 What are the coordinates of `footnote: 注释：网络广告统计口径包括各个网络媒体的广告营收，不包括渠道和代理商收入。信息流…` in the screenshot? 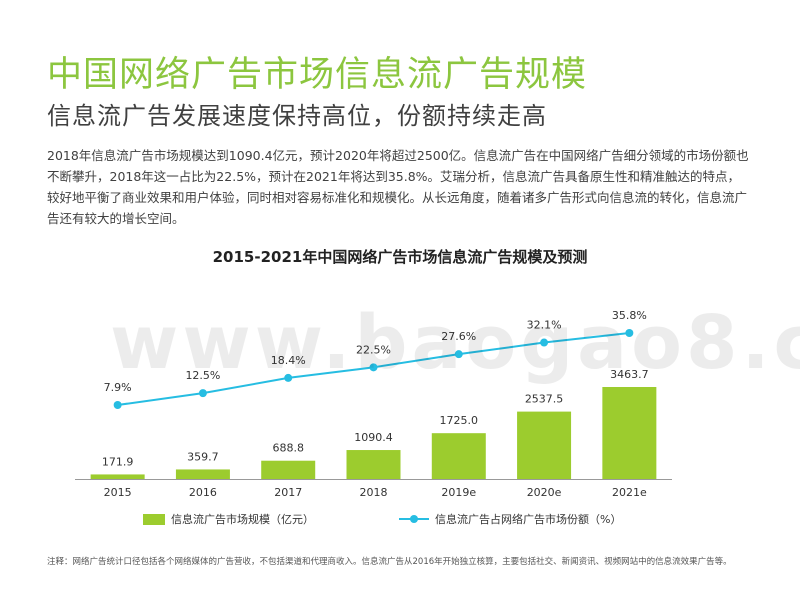 It's located at (389, 562).